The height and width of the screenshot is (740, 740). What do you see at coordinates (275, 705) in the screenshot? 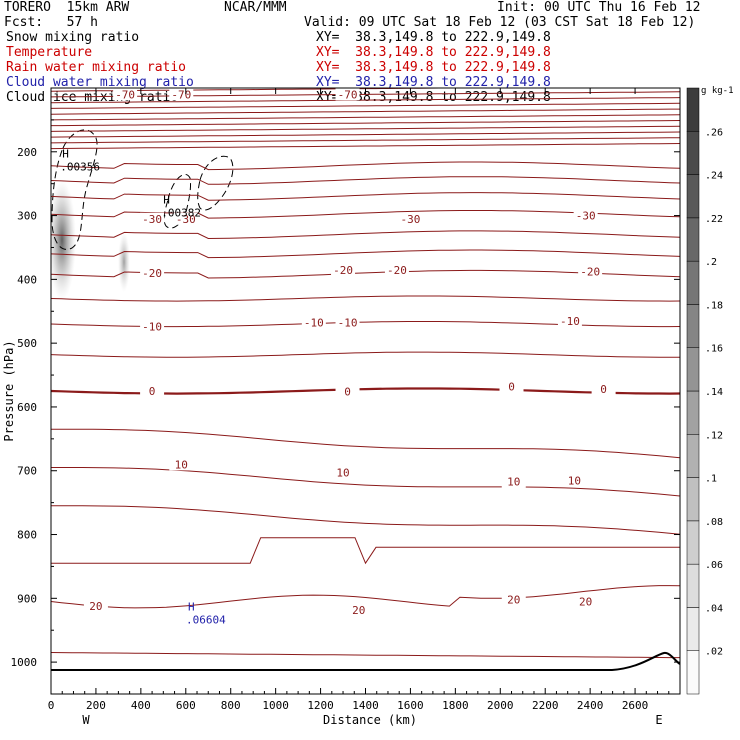
I see `x-tick-label: 1000` at bounding box center [275, 705].